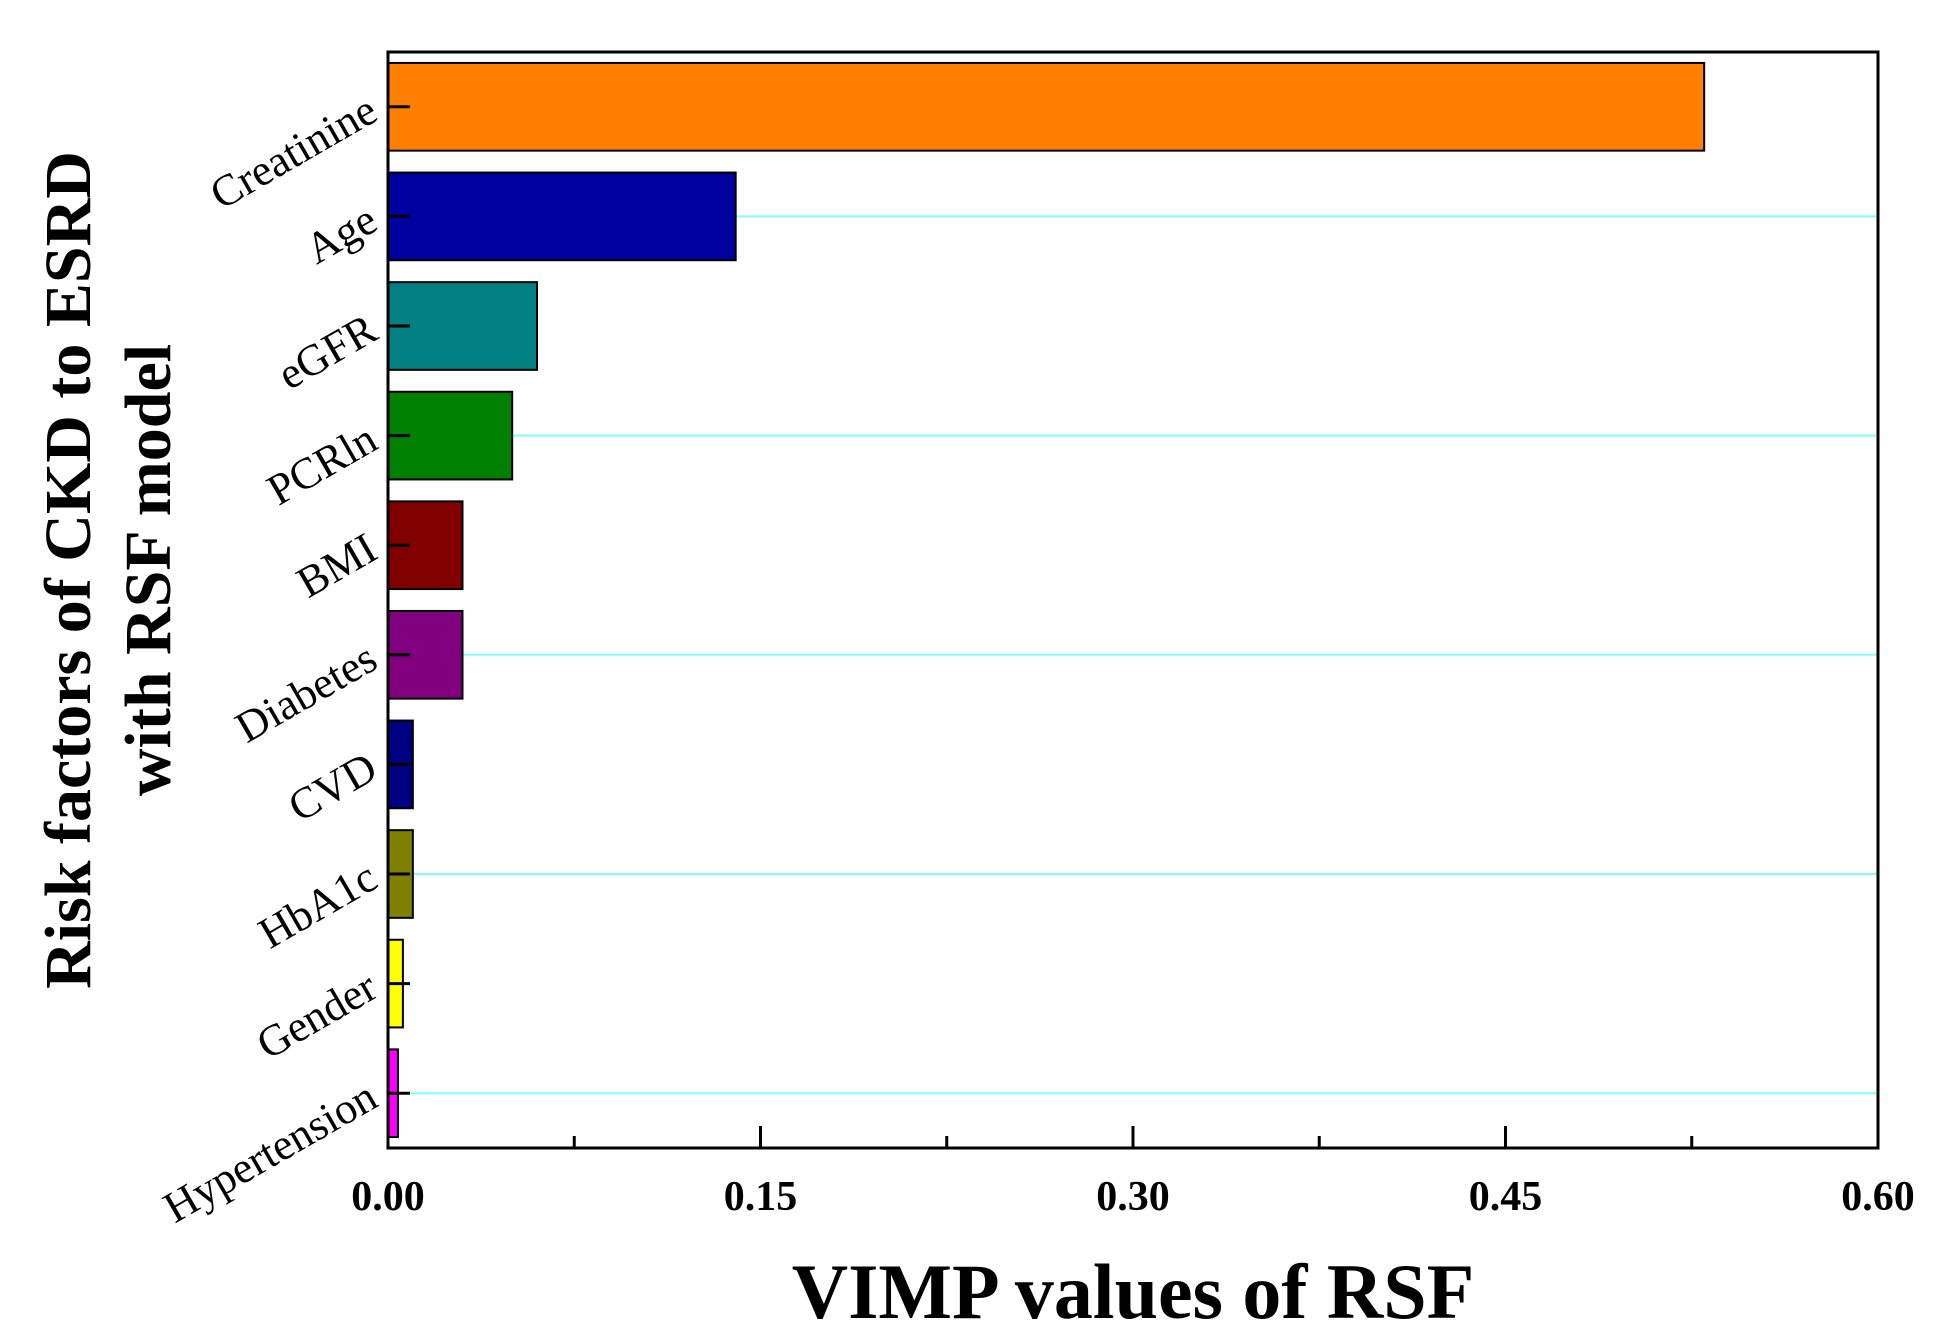  Describe the element at coordinates (322, 464) in the screenshot. I see `category-label: PCRln` at that location.